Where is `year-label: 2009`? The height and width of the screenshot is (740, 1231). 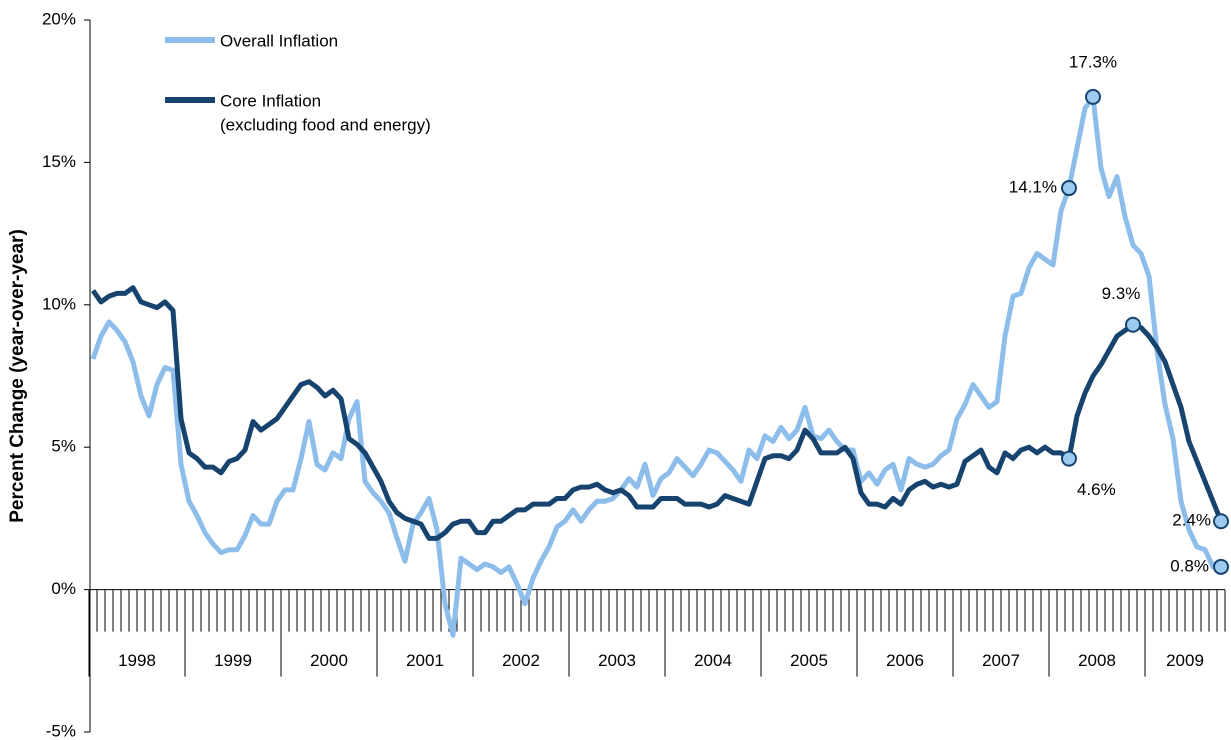
year-label: 2009 is located at coordinates (1185, 660).